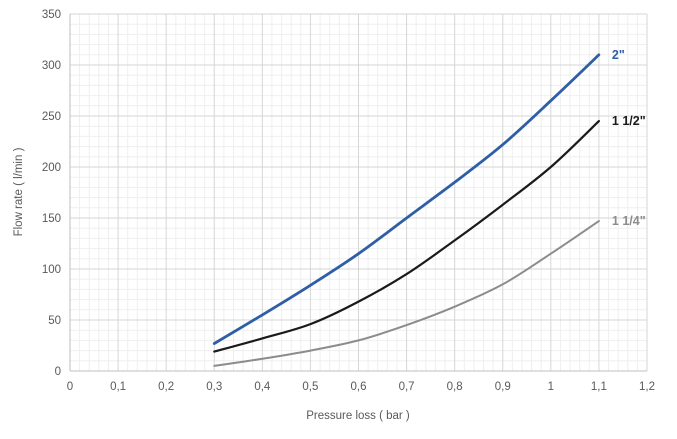 This screenshot has width=677, height=439. Describe the element at coordinates (551, 387) in the screenshot. I see `x-tick-label: 1` at that location.